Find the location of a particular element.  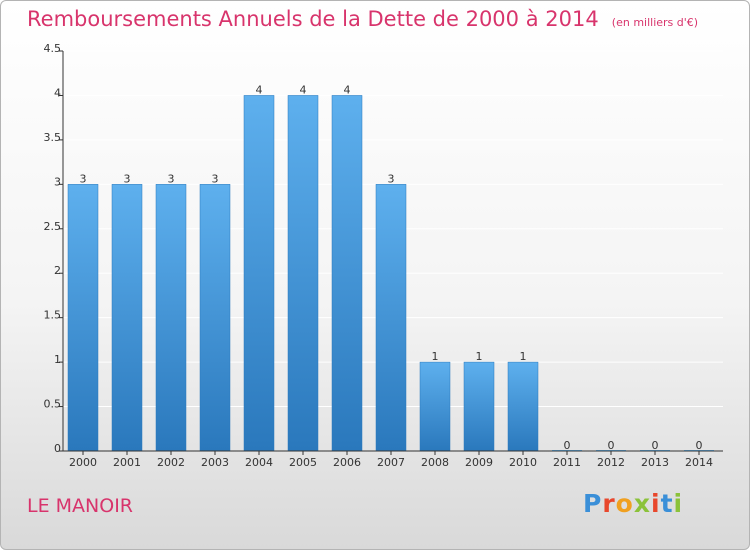

y-tick-label: 0 is located at coordinates (57, 448).